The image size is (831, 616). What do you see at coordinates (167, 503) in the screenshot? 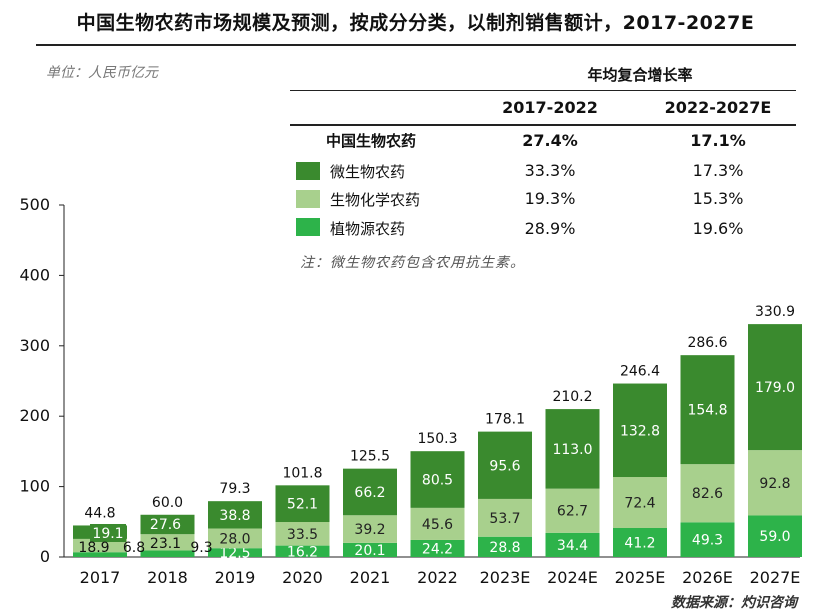
I see `total-label: 60.0` at bounding box center [167, 503].